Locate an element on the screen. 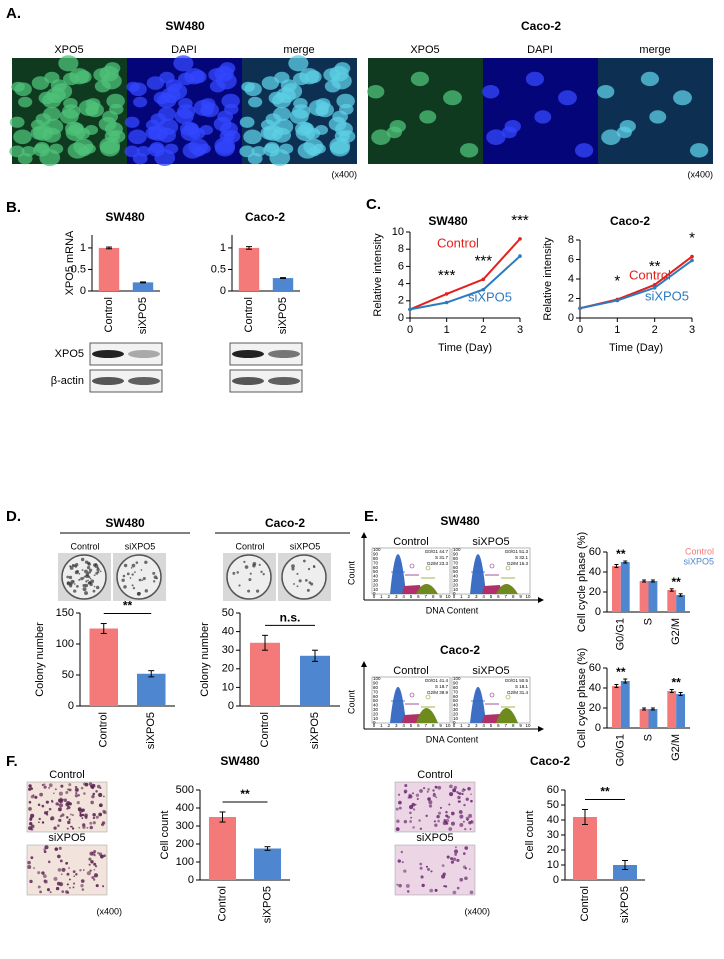  x-tick-label: G2/M is located at coordinates (676, 747).